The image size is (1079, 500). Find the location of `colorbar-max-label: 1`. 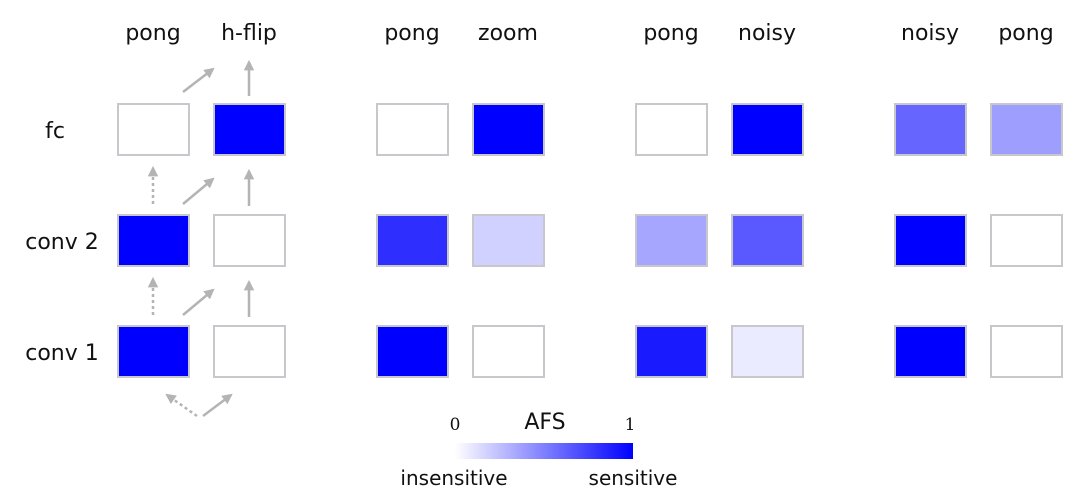

colorbar-max-label: 1 is located at coordinates (630, 425).